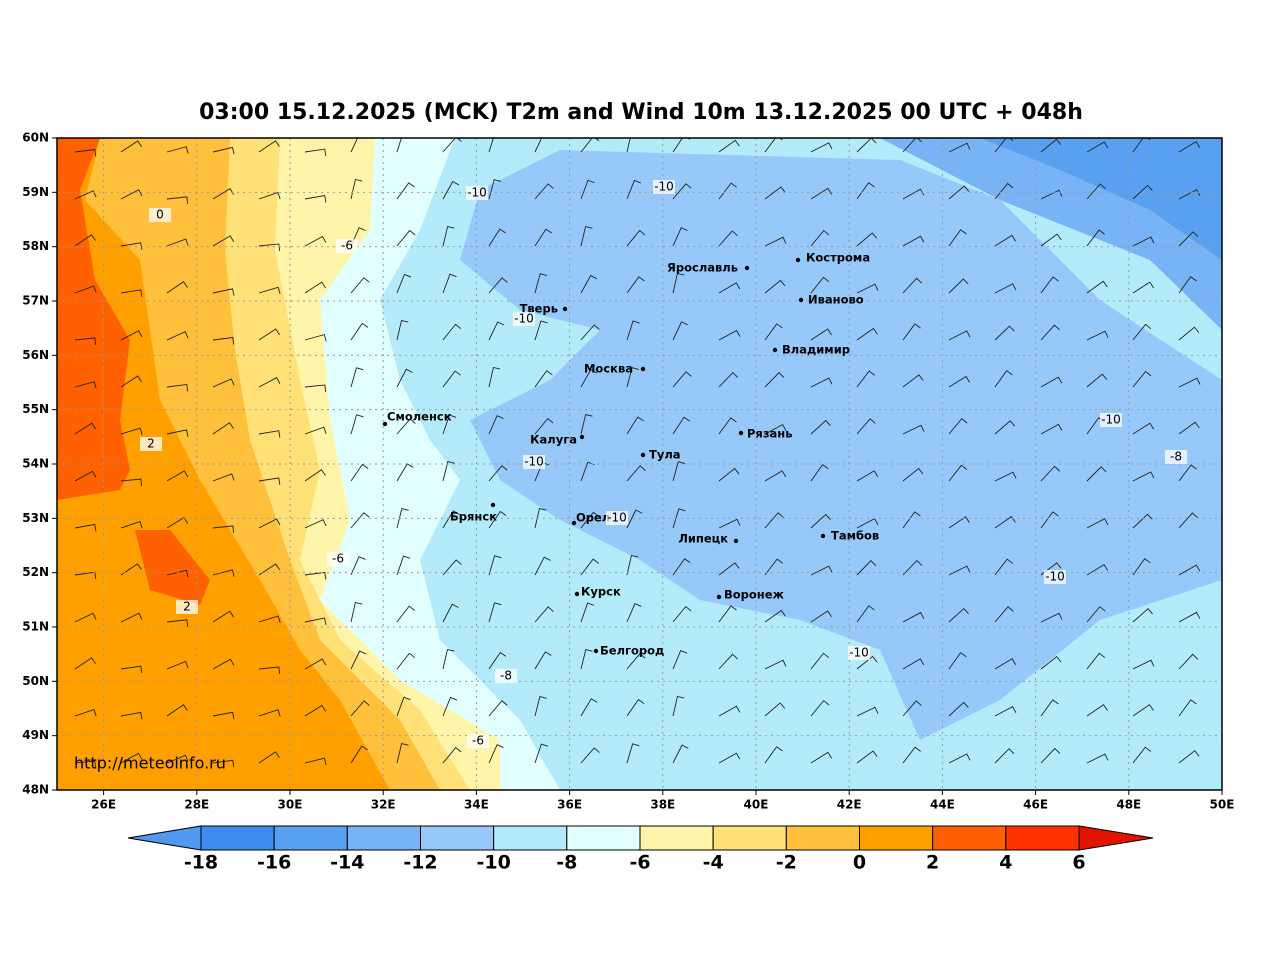 The height and width of the screenshot is (967, 1281). Describe the element at coordinates (754, 595) in the screenshot. I see `city-label: Воронеж` at that location.